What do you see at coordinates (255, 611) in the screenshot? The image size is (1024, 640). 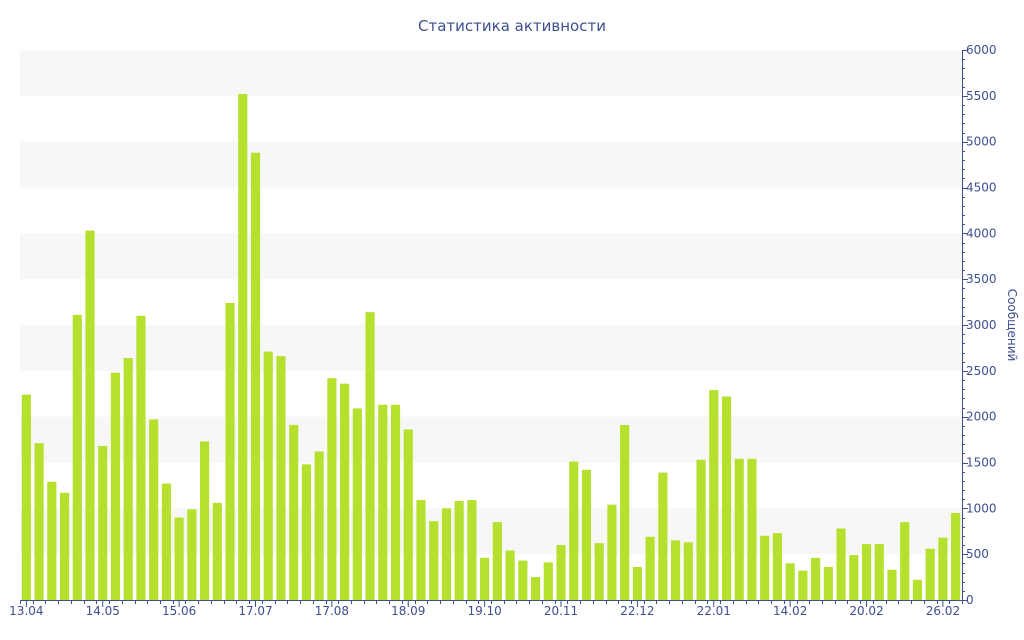 I see `x-tick-label: 17.07` at bounding box center [255, 611].